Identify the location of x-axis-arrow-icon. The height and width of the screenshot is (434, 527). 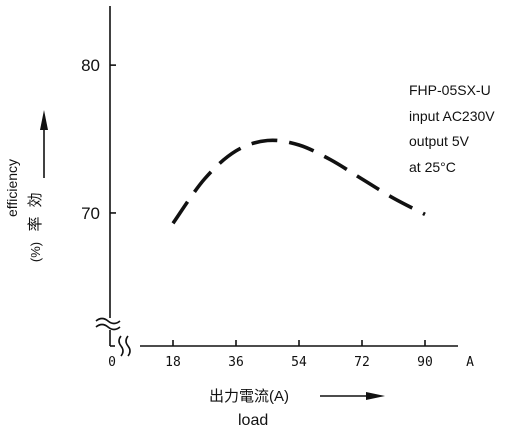
(375, 396).